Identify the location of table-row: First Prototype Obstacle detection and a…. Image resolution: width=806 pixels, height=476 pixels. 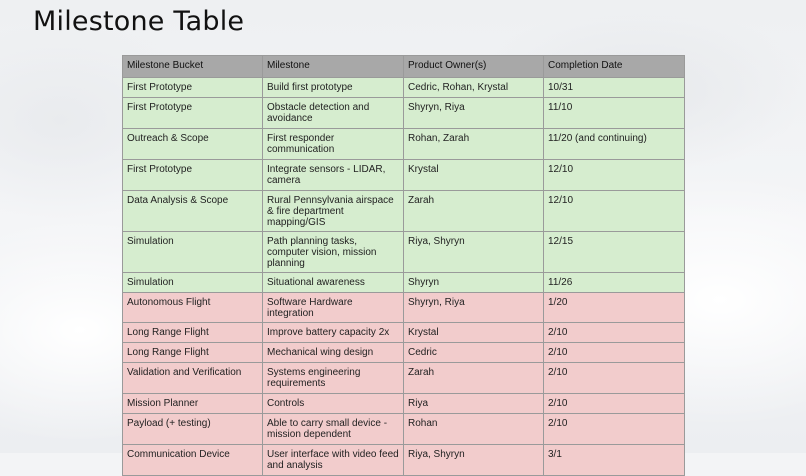
(403, 113).